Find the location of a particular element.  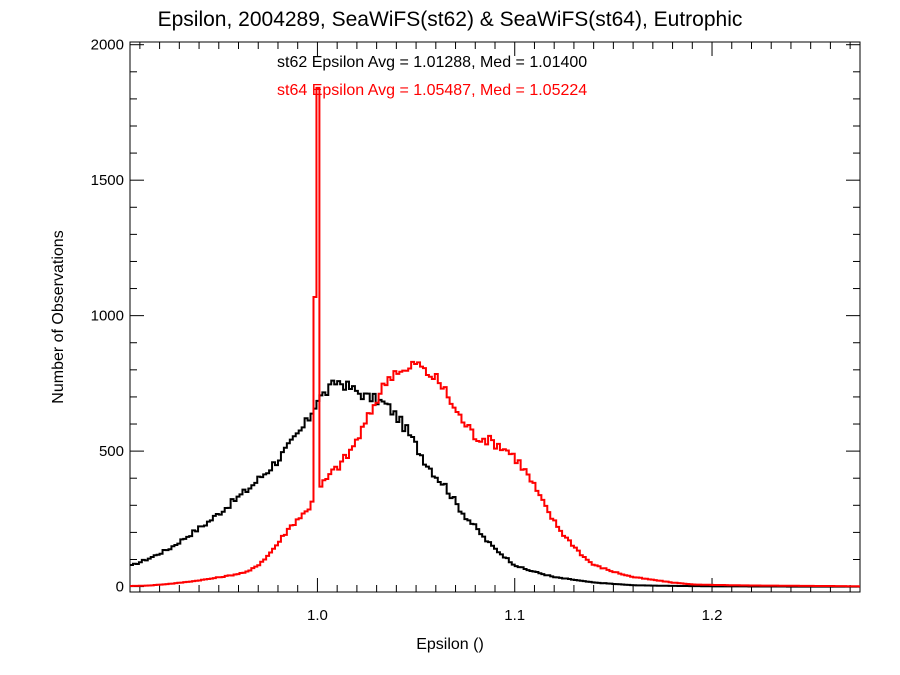

x-tick-label: 1.2 is located at coordinates (712, 615).